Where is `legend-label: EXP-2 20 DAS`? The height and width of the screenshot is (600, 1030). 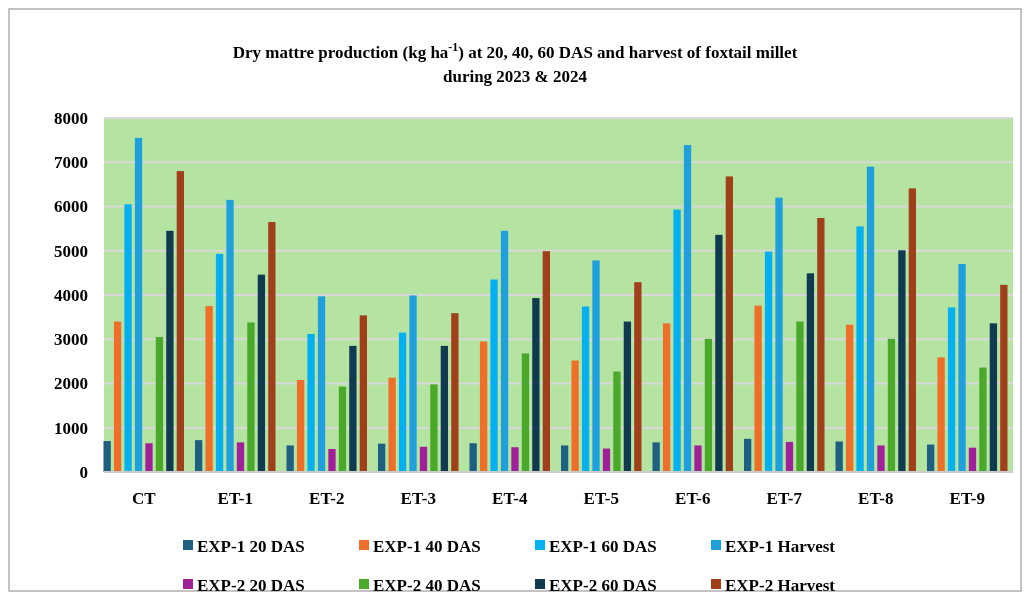
legend-label: EXP-2 20 DAS is located at coordinates (251, 585).